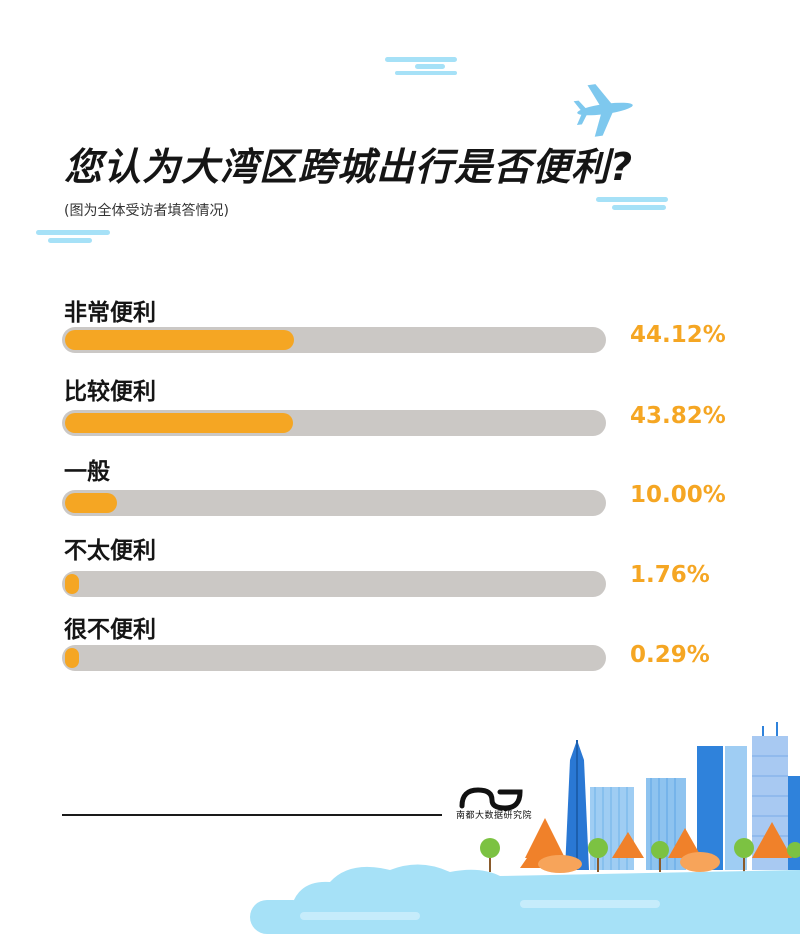  What do you see at coordinates (110, 392) in the screenshot?
I see `category-label: 比较便利` at bounding box center [110, 392].